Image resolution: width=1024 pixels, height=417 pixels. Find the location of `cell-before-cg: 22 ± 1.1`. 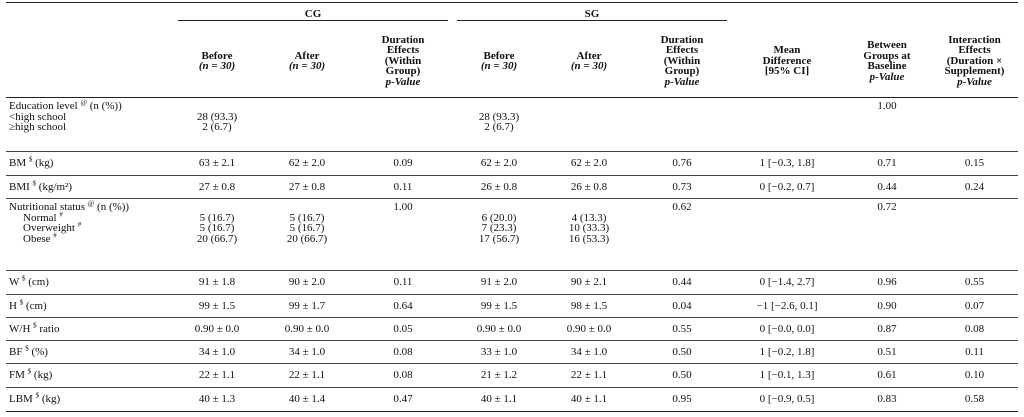

cell-before-cg: 22 ± 1.1 is located at coordinates (217, 375).